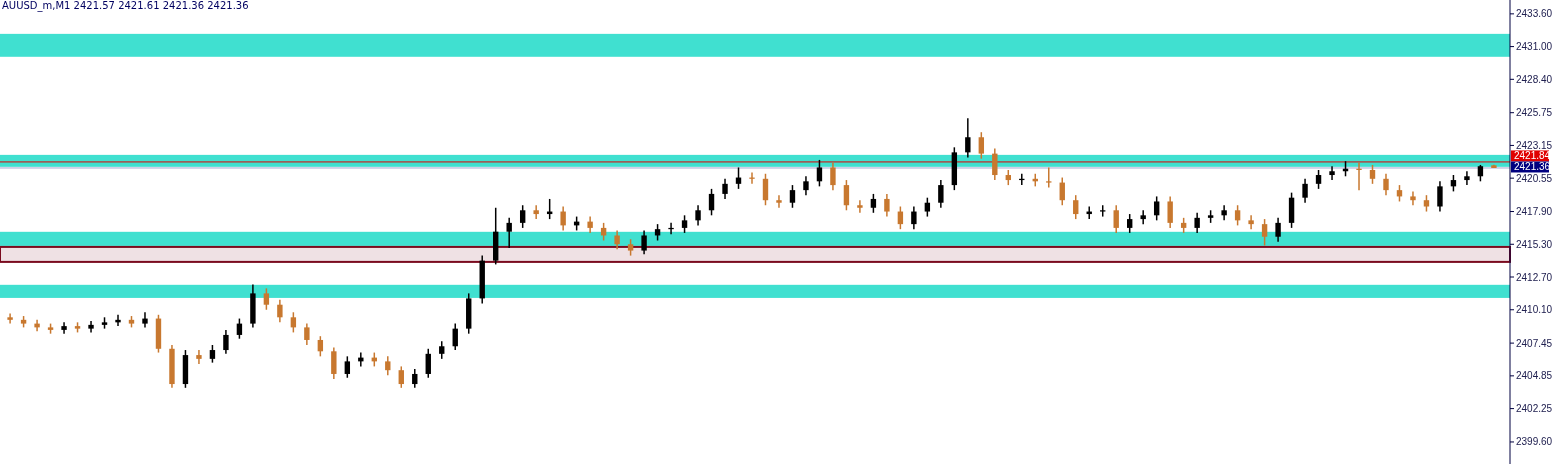  Describe the element at coordinates (1534, 277) in the screenshot. I see `y-tick-label: 2412.70` at that location.